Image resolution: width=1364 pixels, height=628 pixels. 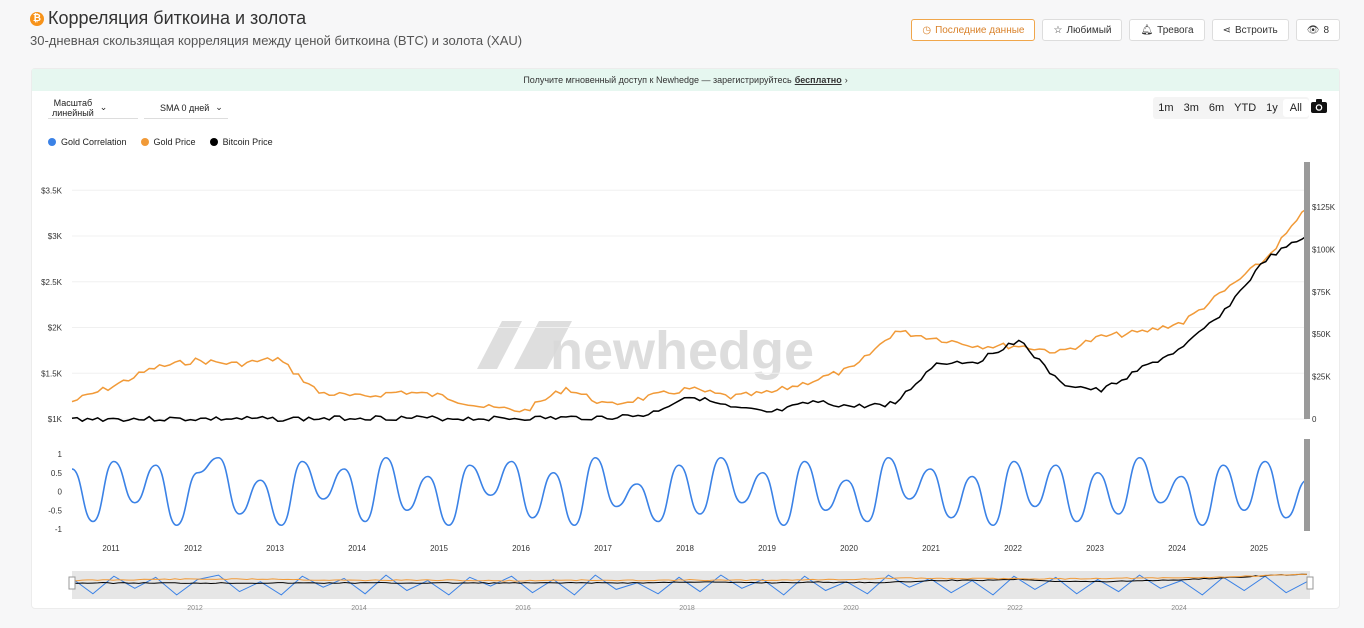 I want to click on y-tick-correlation: 1, so click(x=60, y=454).